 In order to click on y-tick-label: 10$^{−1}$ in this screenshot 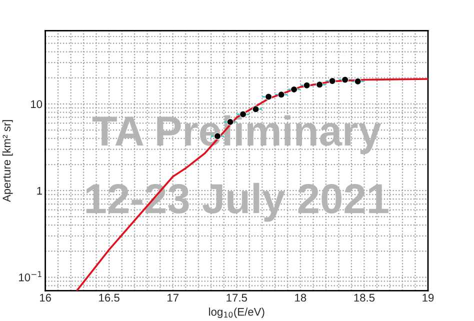, I will do `click(30, 276)`.